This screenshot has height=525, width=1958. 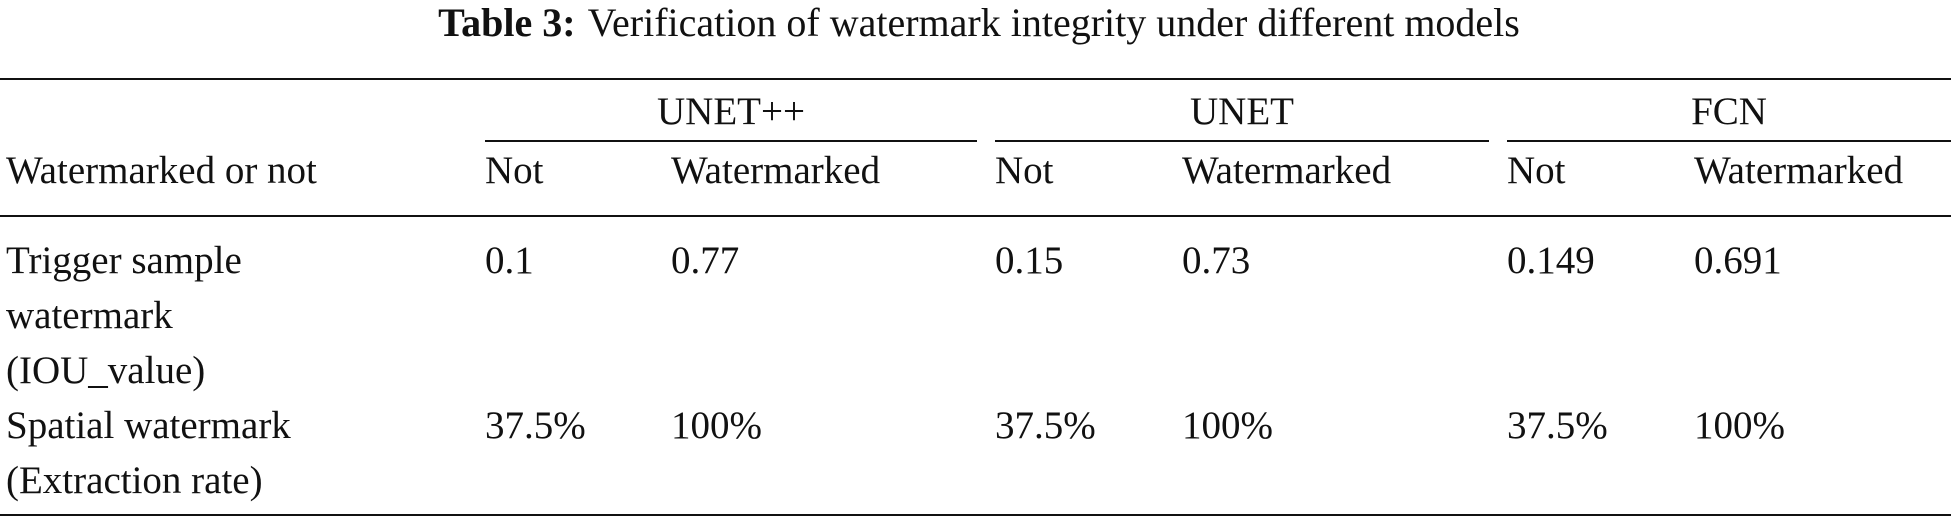 What do you see at coordinates (1242, 111) in the screenshot?
I see `group-header: UNET` at bounding box center [1242, 111].